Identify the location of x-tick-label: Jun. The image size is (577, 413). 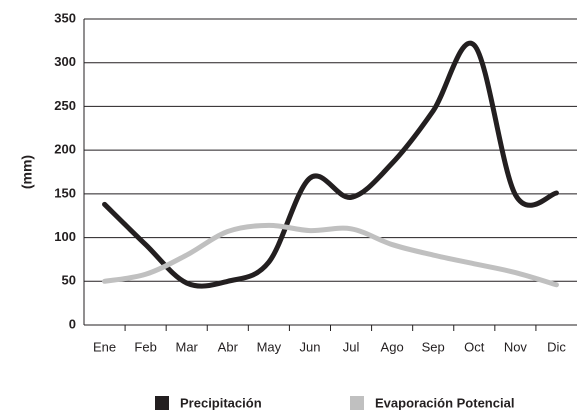
(309, 346).